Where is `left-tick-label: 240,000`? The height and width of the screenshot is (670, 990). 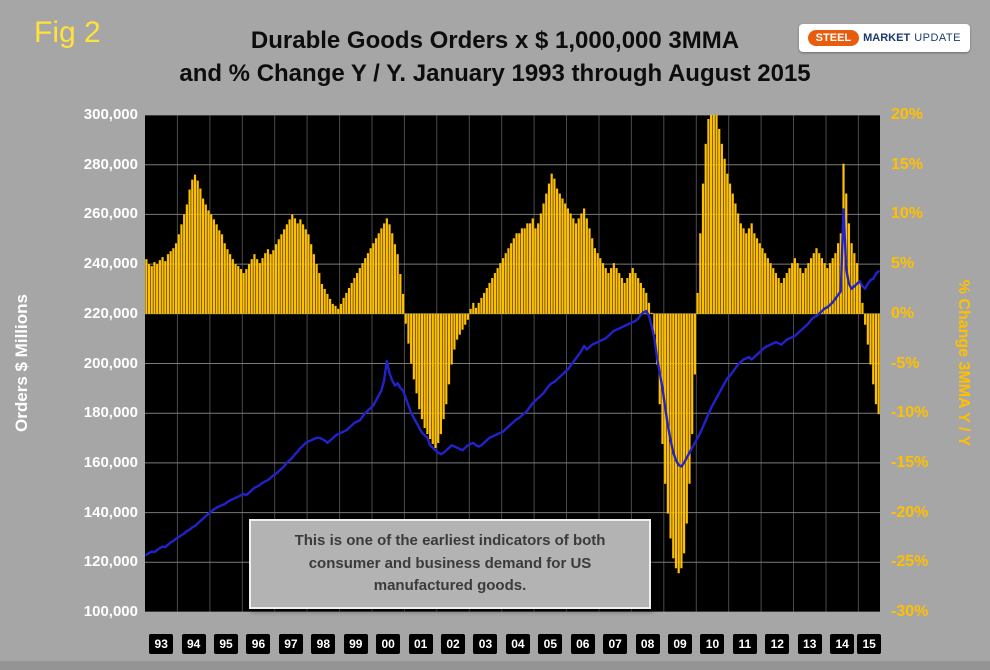 left-tick-label: 240,000 is located at coordinates (110, 264).